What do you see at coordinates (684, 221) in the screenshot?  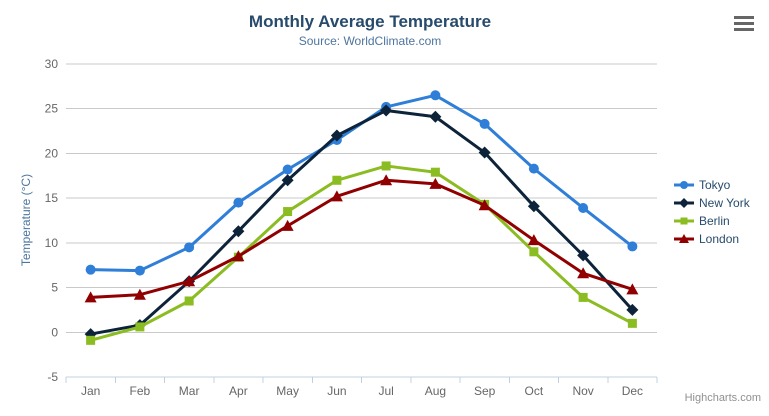 I see `square-marker-icon` at bounding box center [684, 221].